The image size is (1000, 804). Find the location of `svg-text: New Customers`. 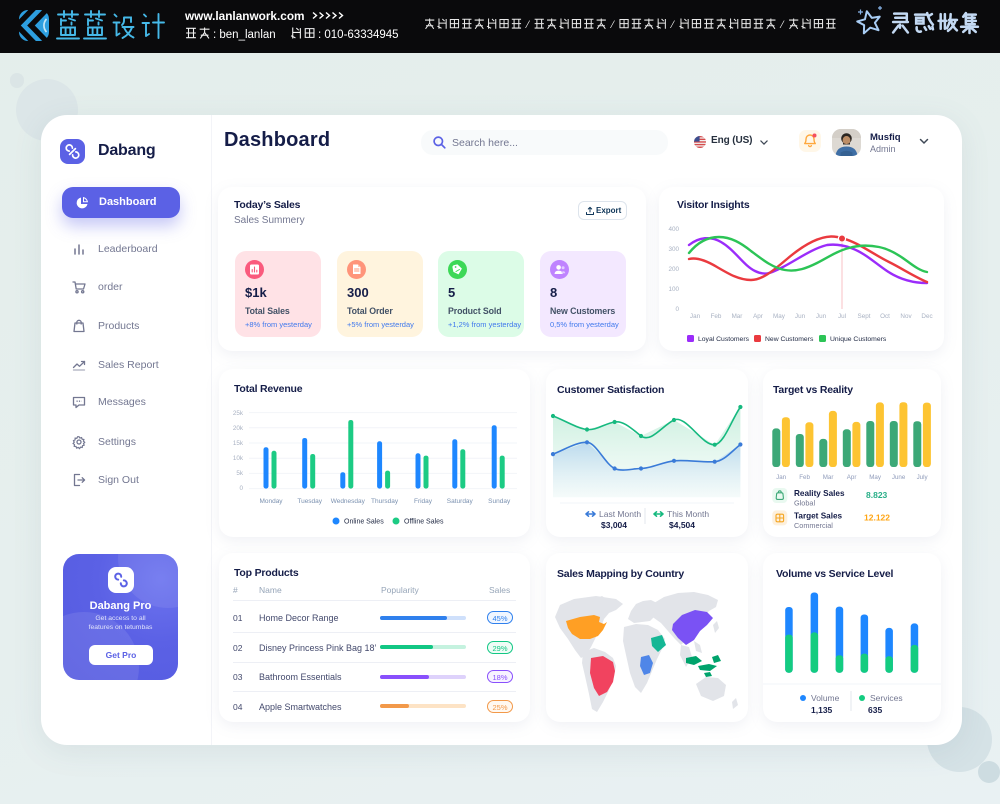

svg-text: New Customers is located at coordinates (789, 339).